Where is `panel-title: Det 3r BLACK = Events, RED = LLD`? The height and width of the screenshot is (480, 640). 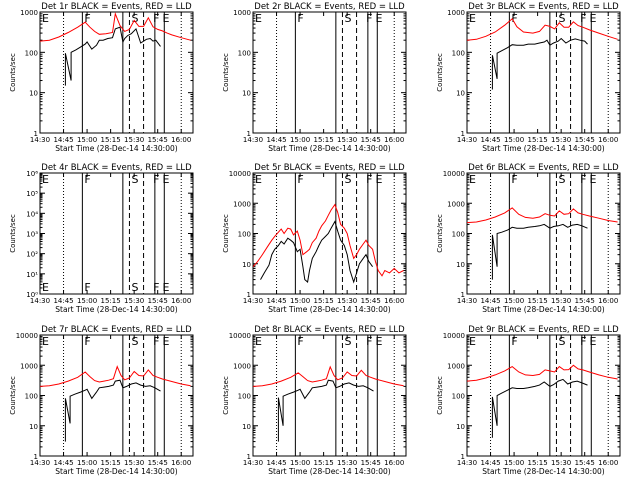 panel-title: Det 3r BLACK = Events, RED = LLD is located at coordinates (543, 7).